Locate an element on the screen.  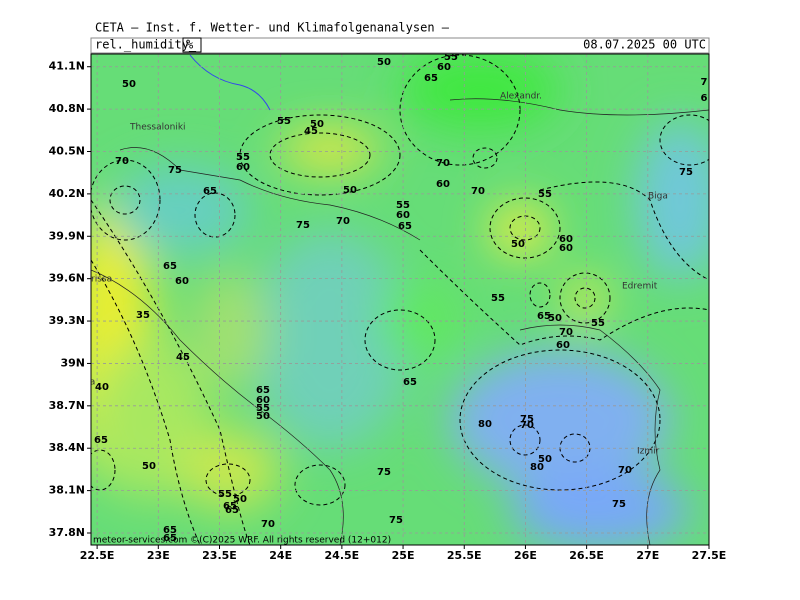
variable-unit: % is located at coordinates (190, 45).